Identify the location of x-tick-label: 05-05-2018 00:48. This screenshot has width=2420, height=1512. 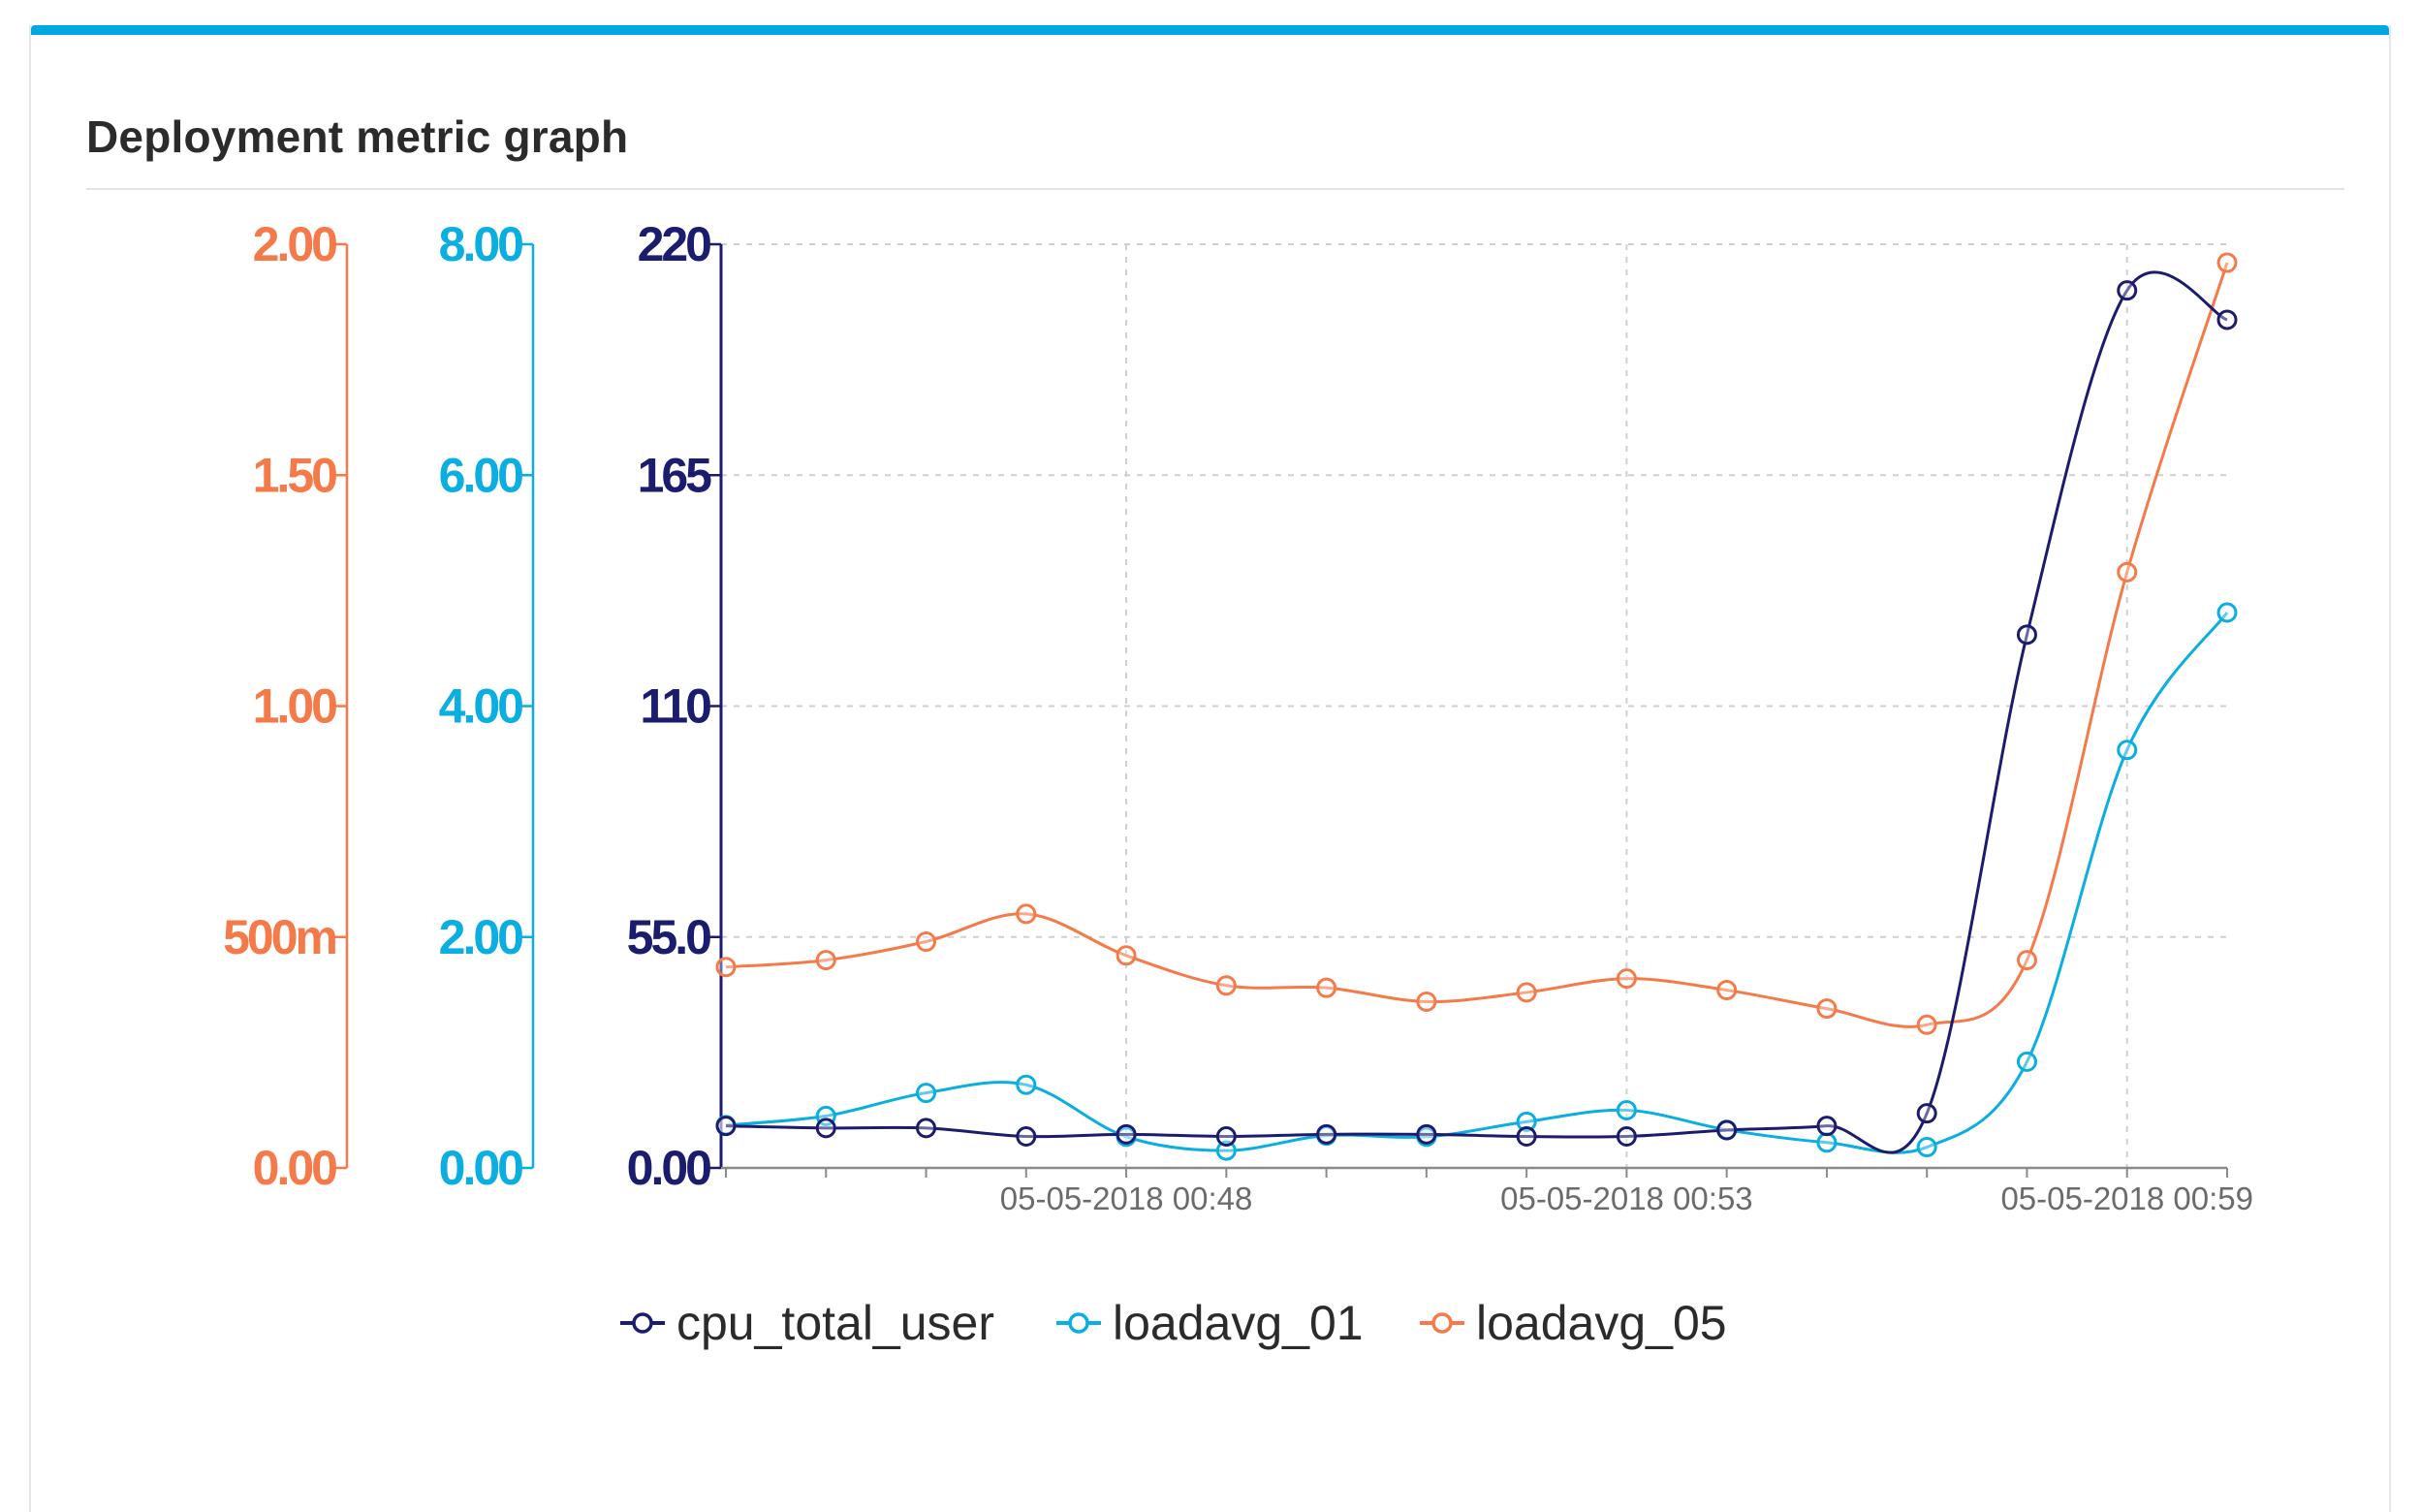
(1126, 1199).